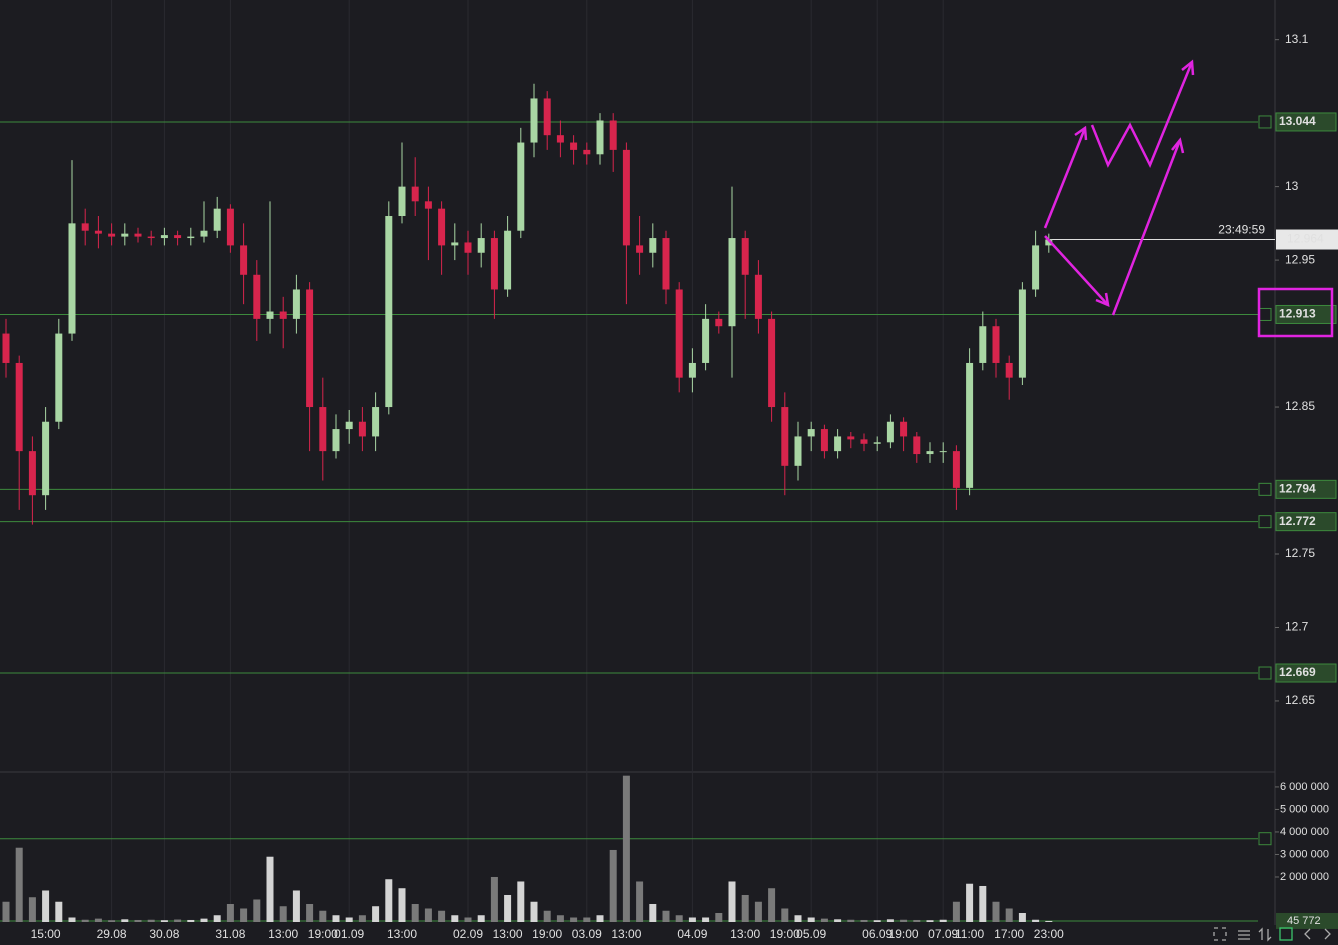  I want to click on last-price-label: 12.964, so click(1305, 239).